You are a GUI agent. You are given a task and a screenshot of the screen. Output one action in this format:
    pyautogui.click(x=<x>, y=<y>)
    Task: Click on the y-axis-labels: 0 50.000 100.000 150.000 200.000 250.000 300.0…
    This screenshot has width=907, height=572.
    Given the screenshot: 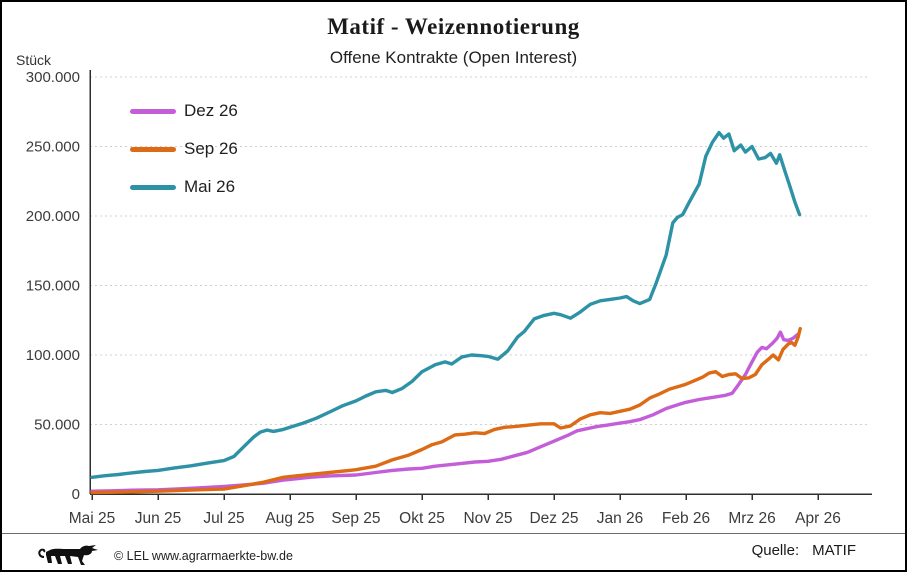 What is the action you would take?
    pyautogui.click(x=53, y=286)
    